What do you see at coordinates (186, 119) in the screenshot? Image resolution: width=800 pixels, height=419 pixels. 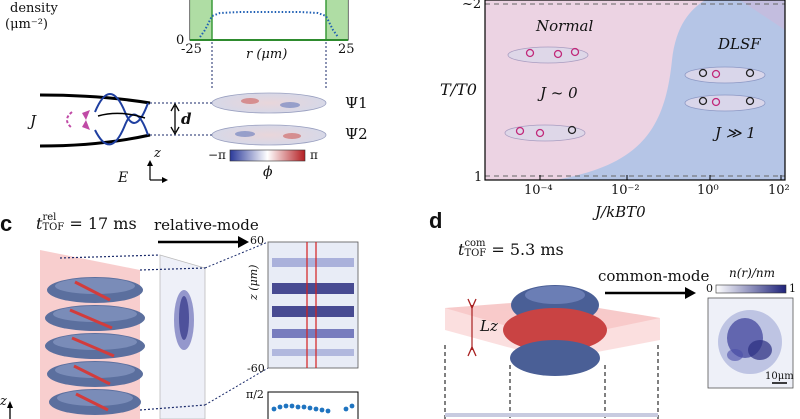 I see `layer-spacing-label: d` at bounding box center [186, 119].